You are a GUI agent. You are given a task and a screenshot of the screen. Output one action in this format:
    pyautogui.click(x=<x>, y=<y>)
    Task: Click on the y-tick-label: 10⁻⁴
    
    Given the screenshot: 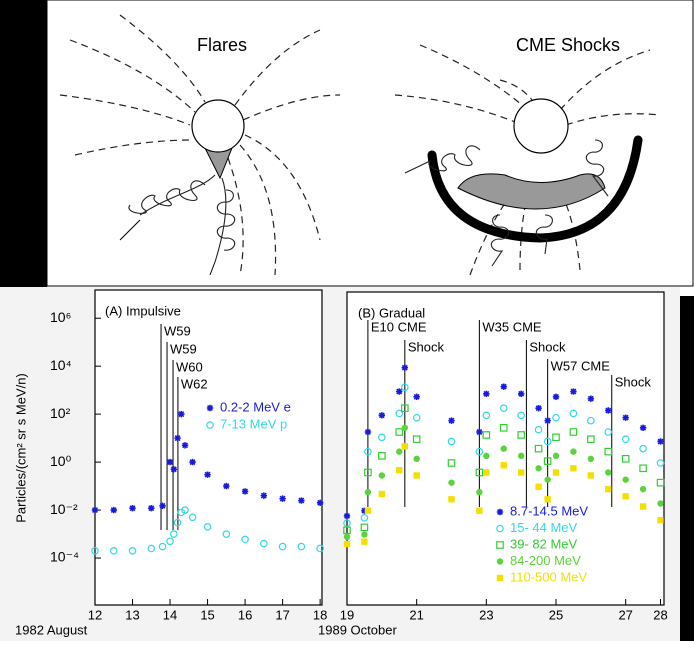 What is the action you would take?
    pyautogui.click(x=64, y=557)
    